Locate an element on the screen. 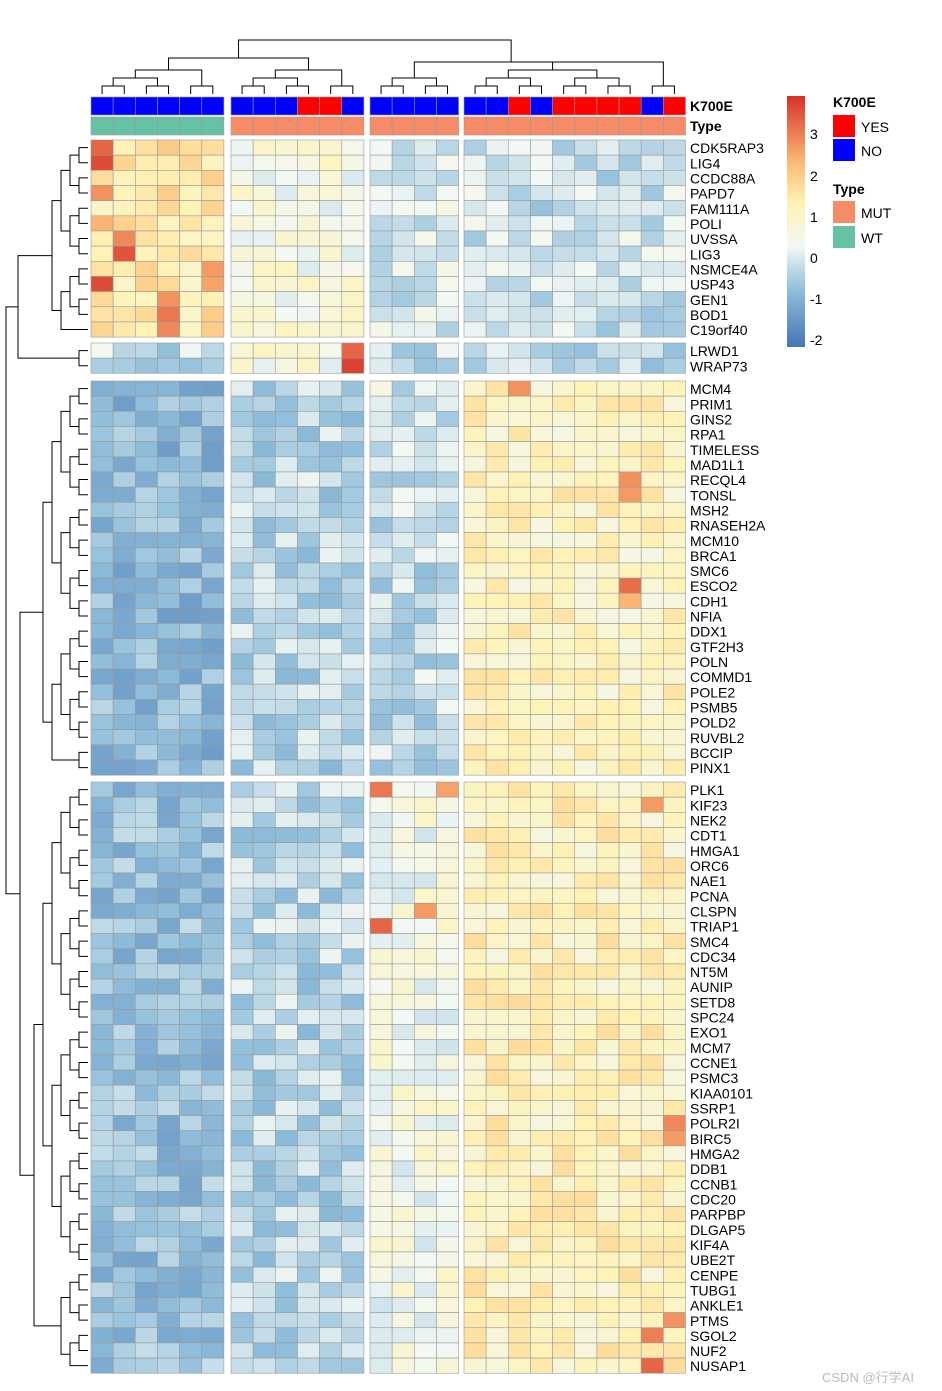 The image size is (942, 1391). gene-label: LIG3 is located at coordinates (705, 254).